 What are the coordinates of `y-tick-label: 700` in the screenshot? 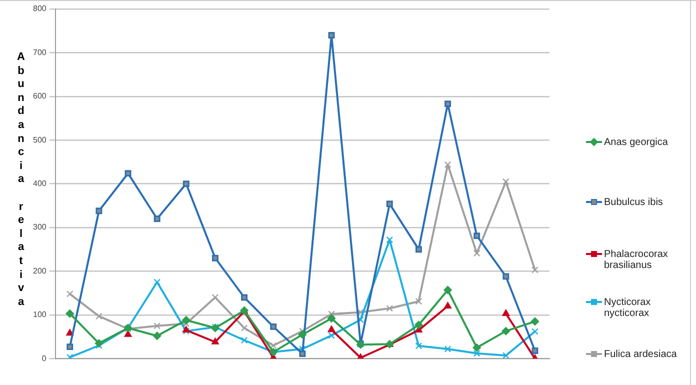 It's located at (39, 52).